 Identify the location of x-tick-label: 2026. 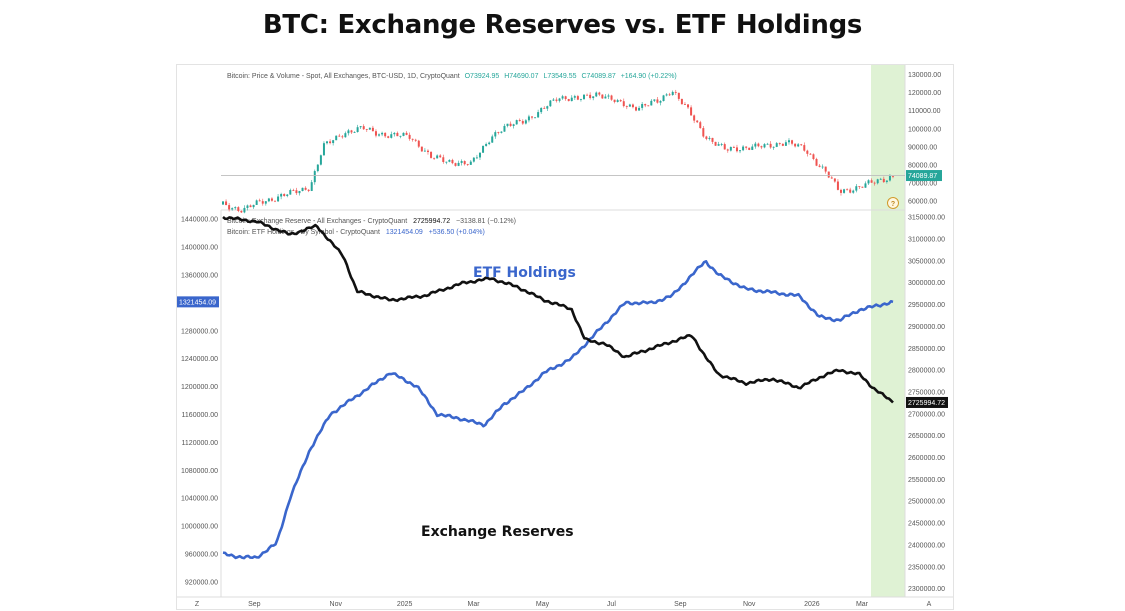
(812, 604).